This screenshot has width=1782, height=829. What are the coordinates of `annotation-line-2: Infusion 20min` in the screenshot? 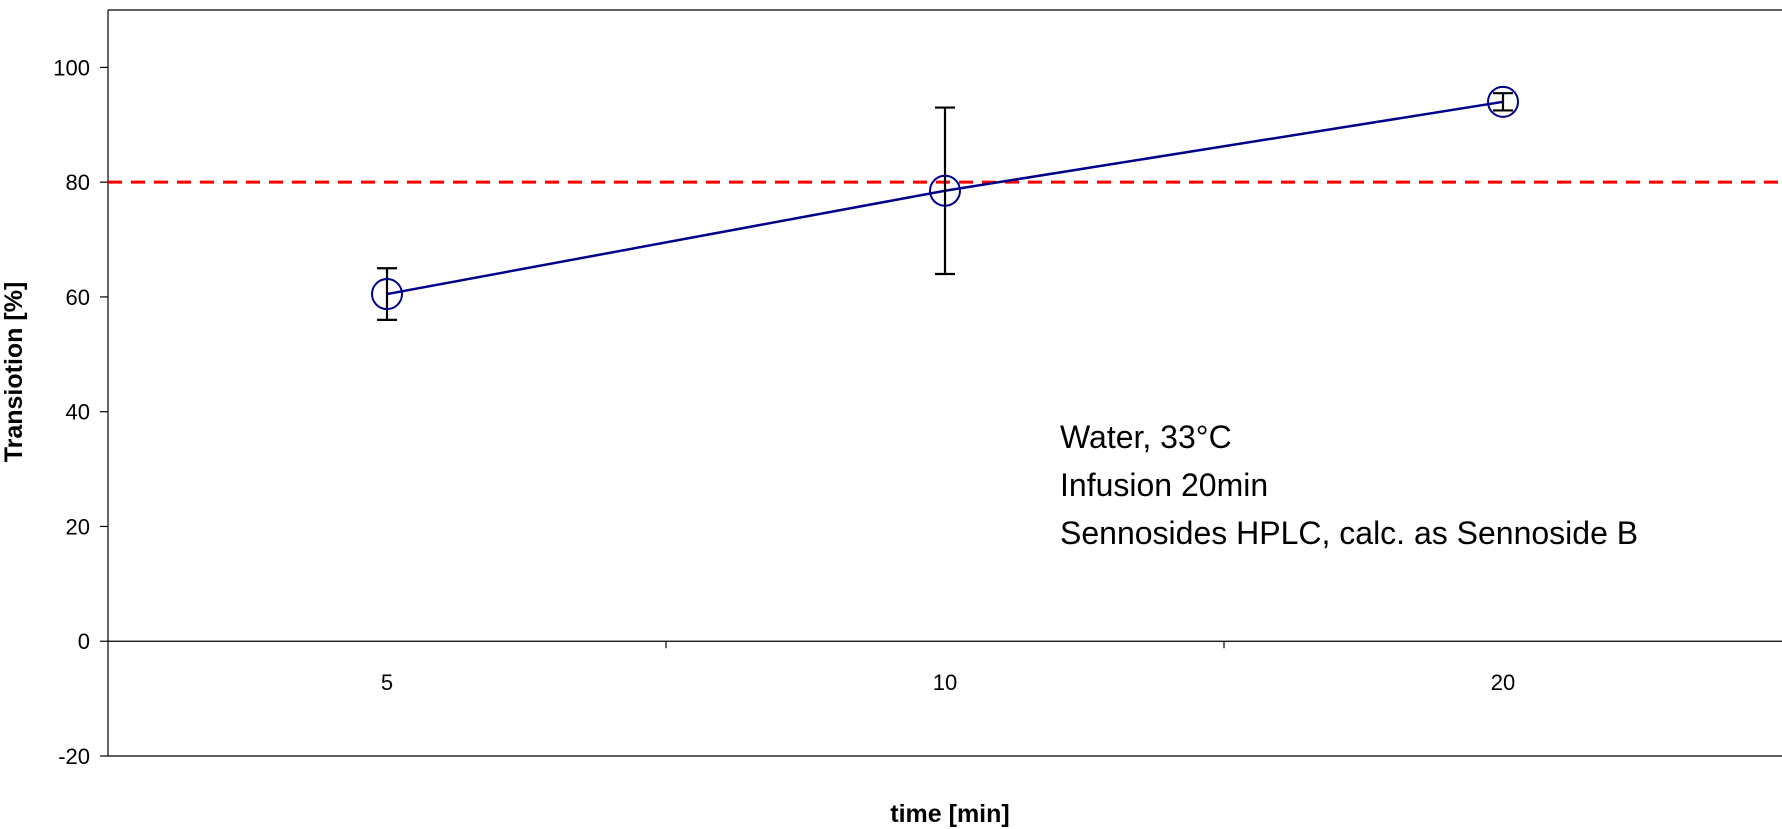 It's located at (1164, 485).